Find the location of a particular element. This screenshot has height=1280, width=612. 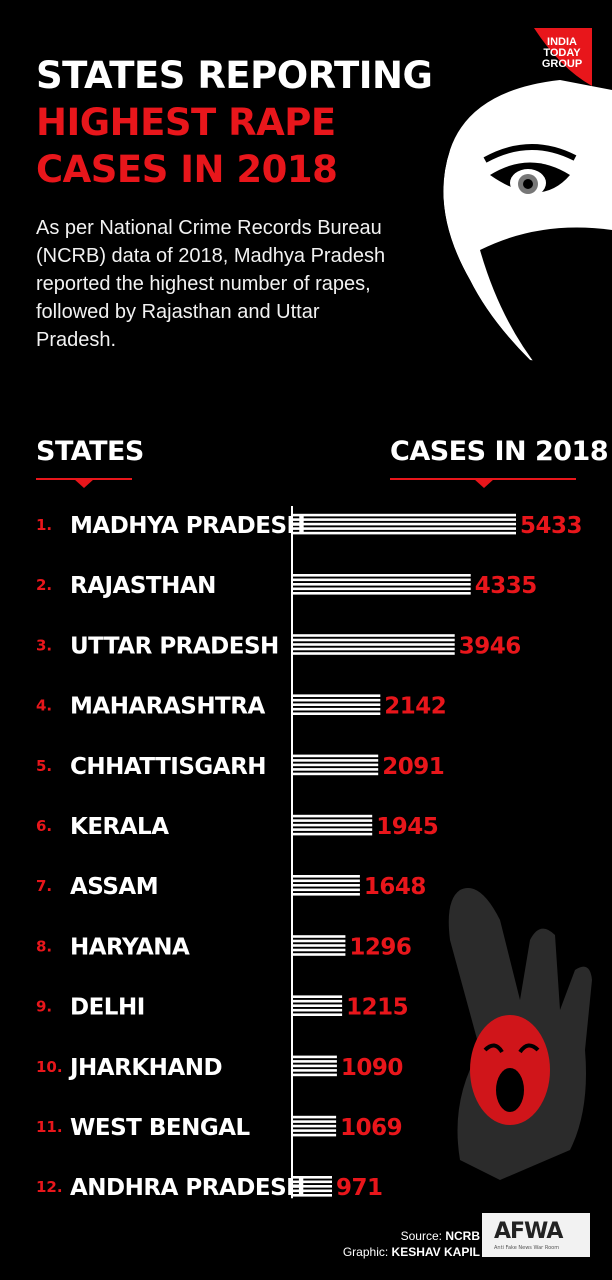

rank-label: 9. is located at coordinates (44, 1007).